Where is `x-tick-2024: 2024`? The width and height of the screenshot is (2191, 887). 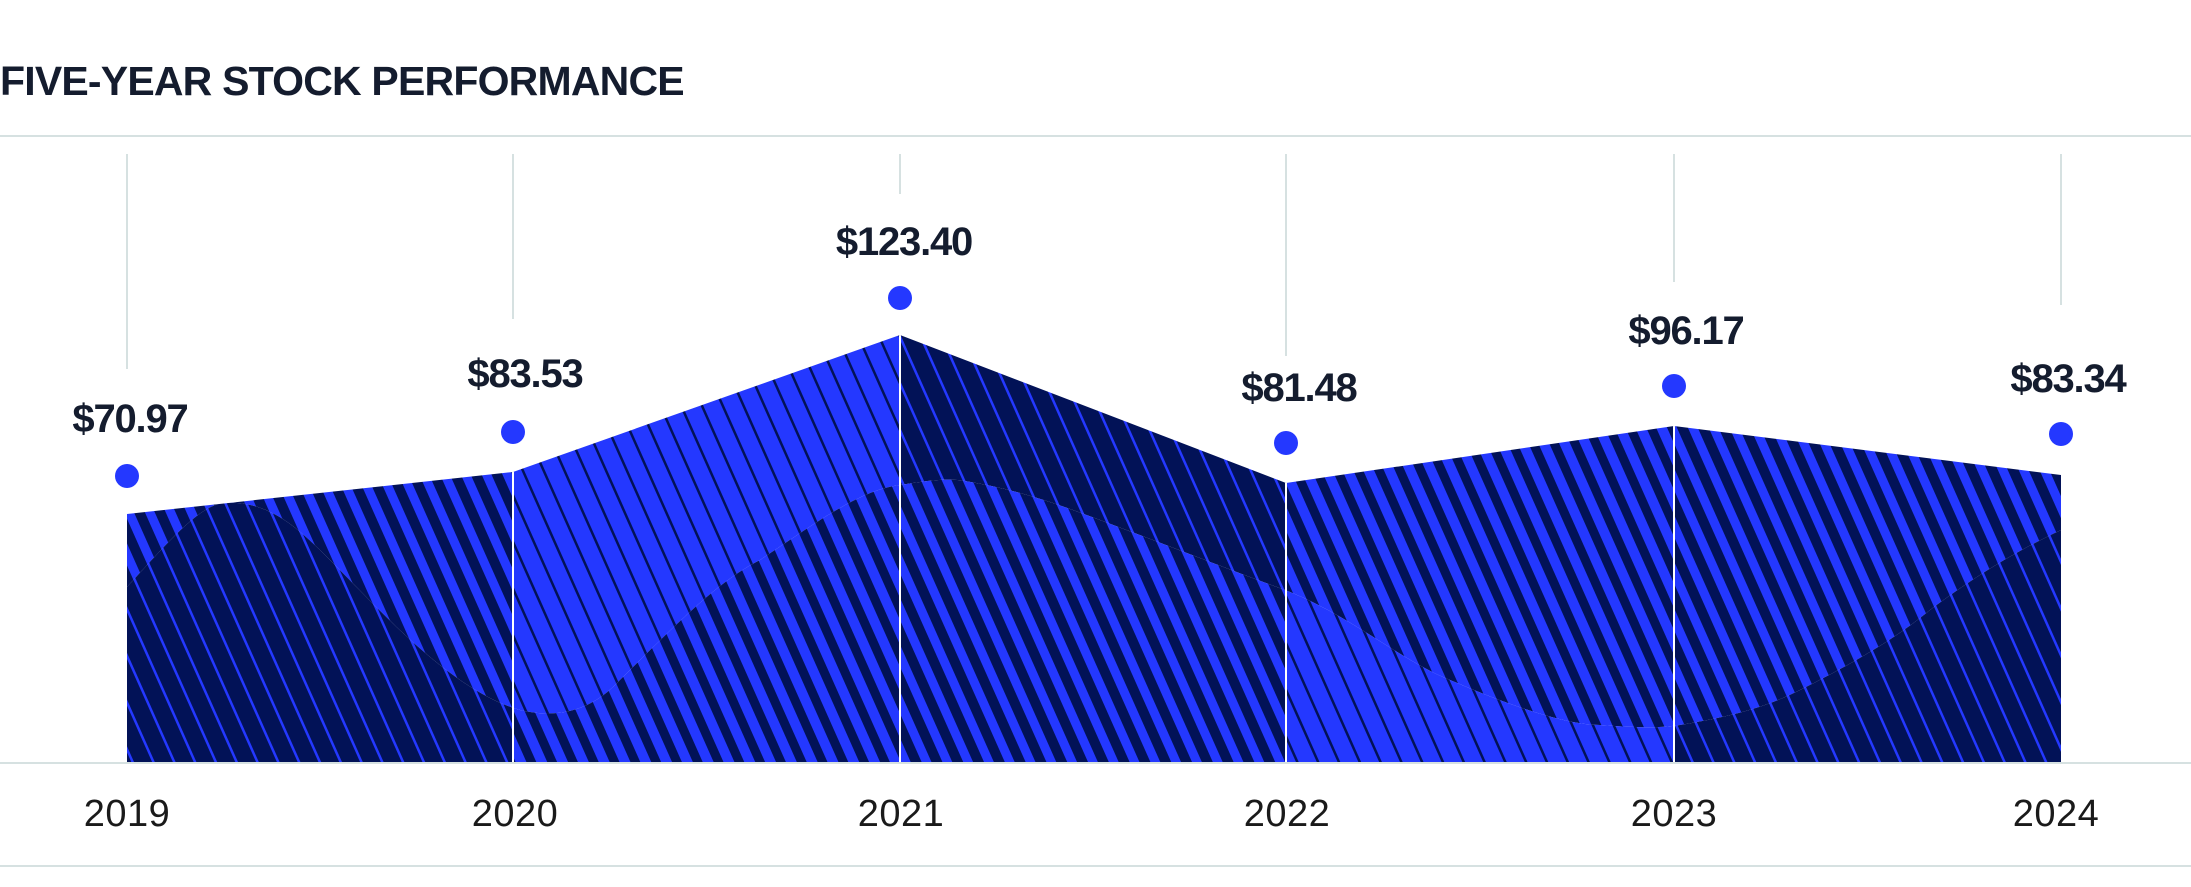
x-tick-2024: 2024 is located at coordinates (2056, 814).